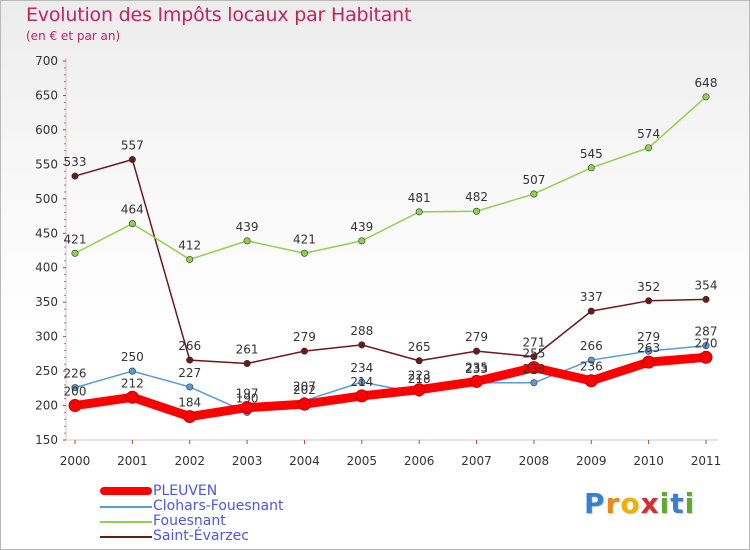  What do you see at coordinates (304, 390) in the screenshot?
I see `data-label: 202` at bounding box center [304, 390].